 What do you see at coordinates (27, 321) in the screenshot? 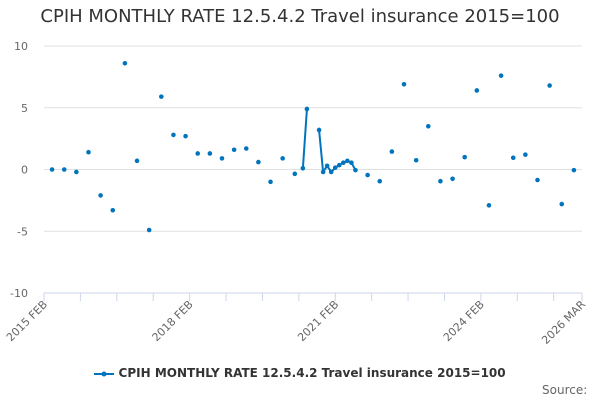
I see `x-tick-label: 2015 FEB` at bounding box center [27, 321].